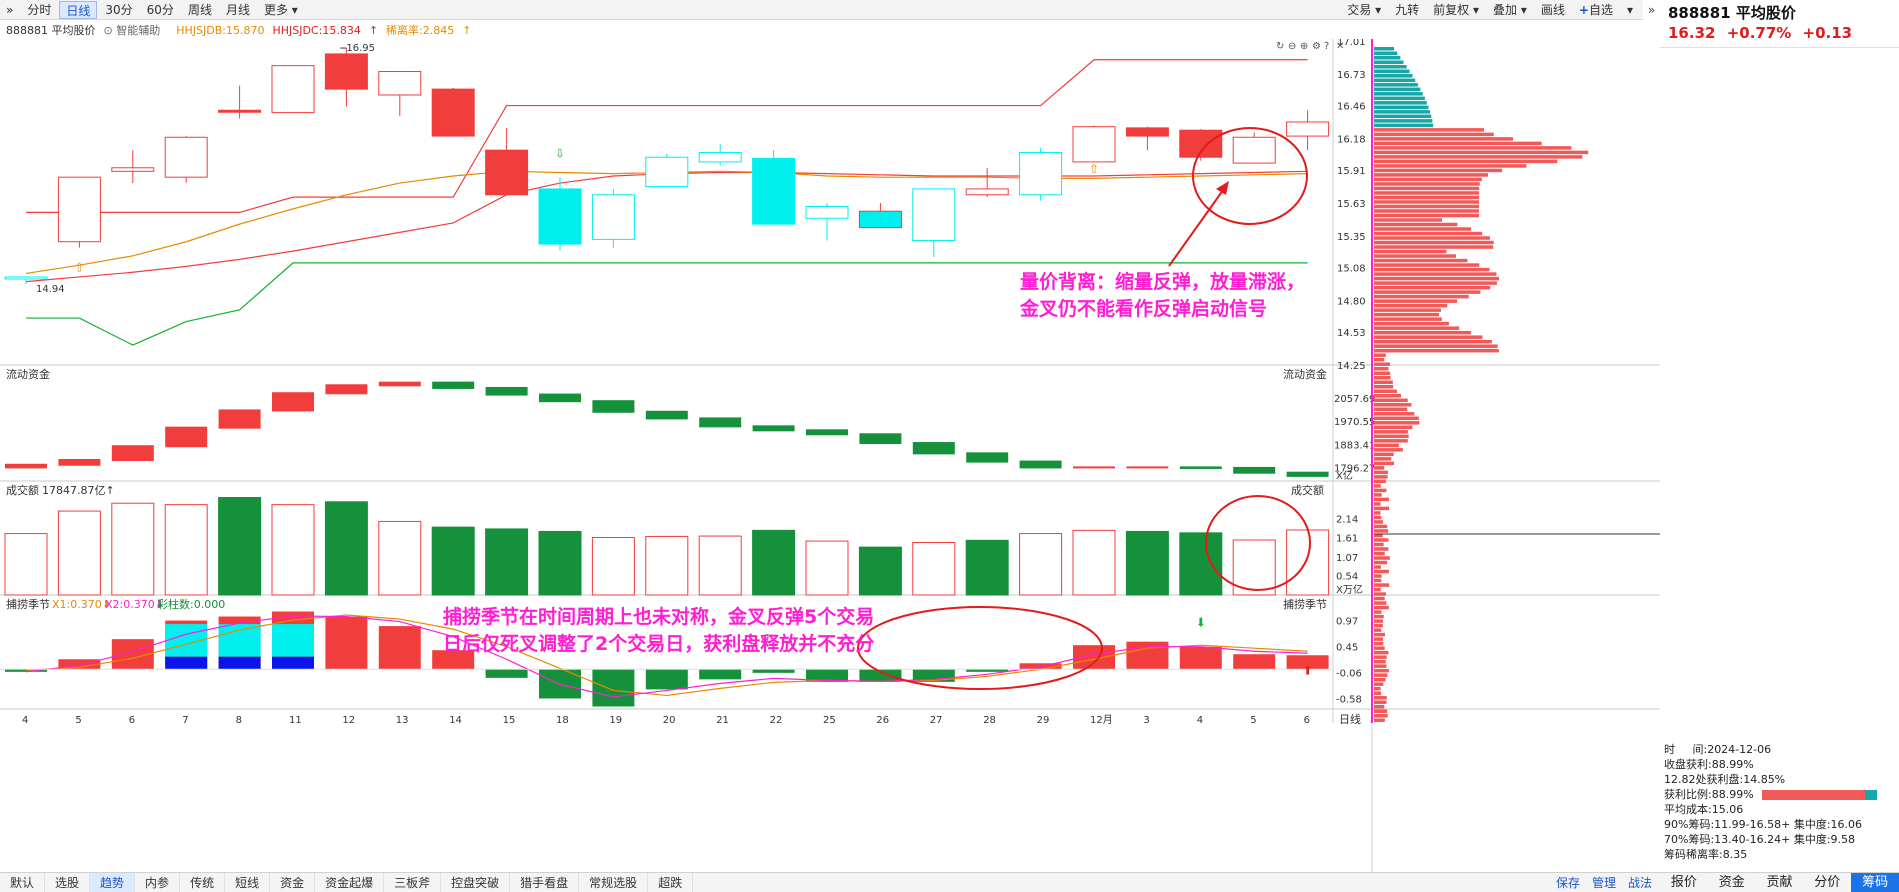  What do you see at coordinates (1553, 10) in the screenshot?
I see `draw-line-button: 画线` at bounding box center [1553, 10].